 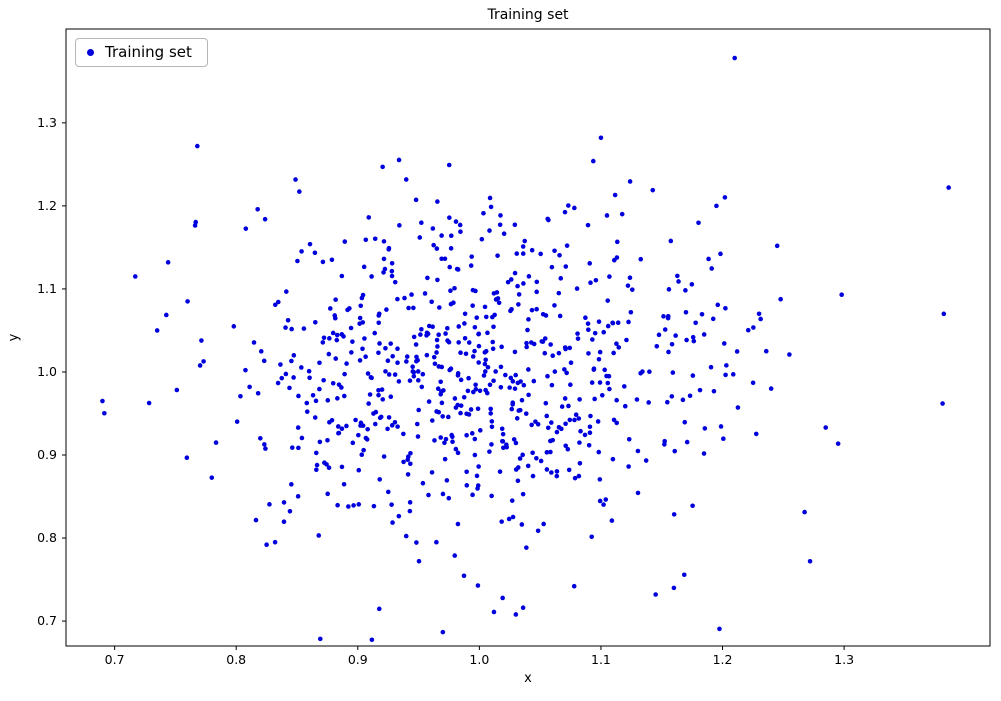 What do you see at coordinates (723, 659) in the screenshot?
I see `x-tick-label: 1.2` at bounding box center [723, 659].